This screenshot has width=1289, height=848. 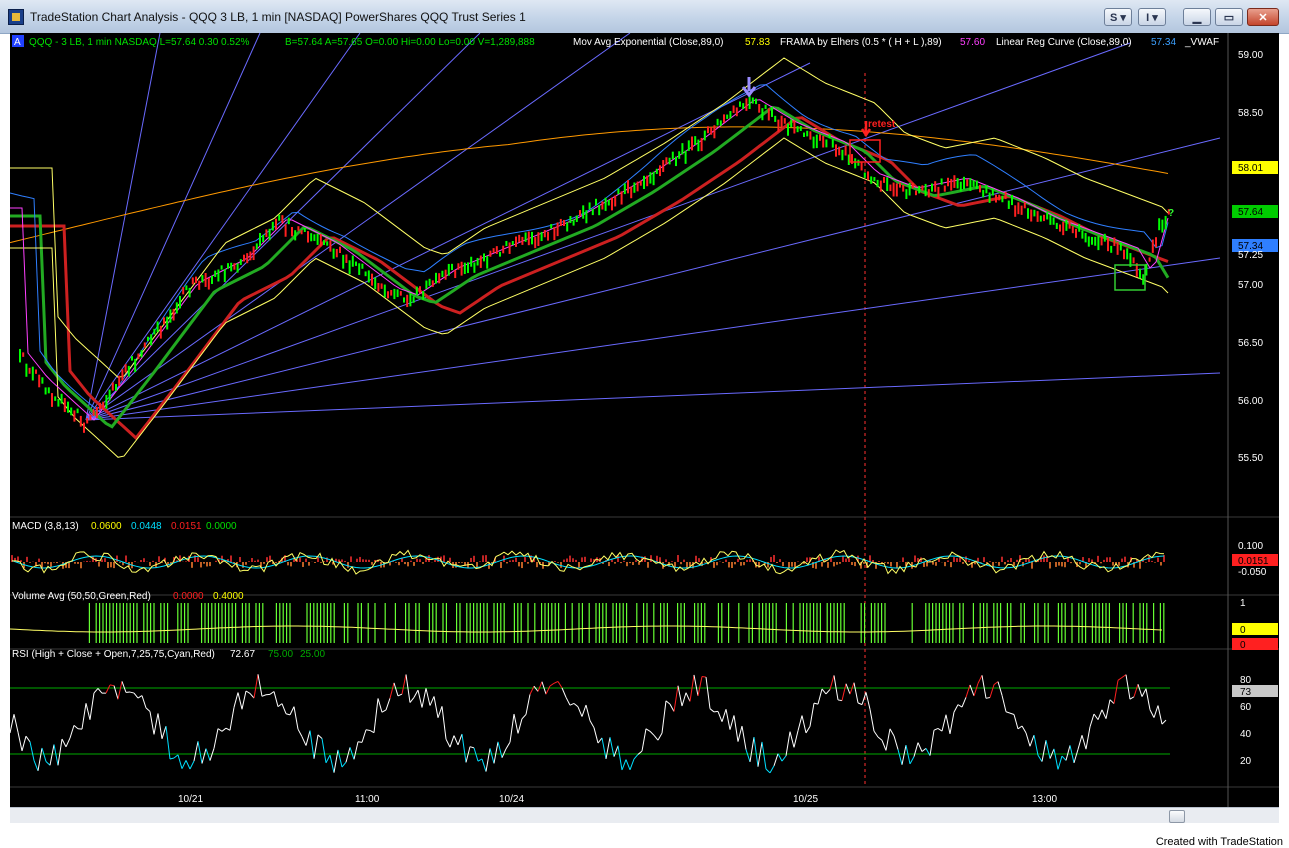 What do you see at coordinates (1064, 42) in the screenshot?
I see `lrc-legend: Linear Reg Curve (Close,89,0)` at bounding box center [1064, 42].